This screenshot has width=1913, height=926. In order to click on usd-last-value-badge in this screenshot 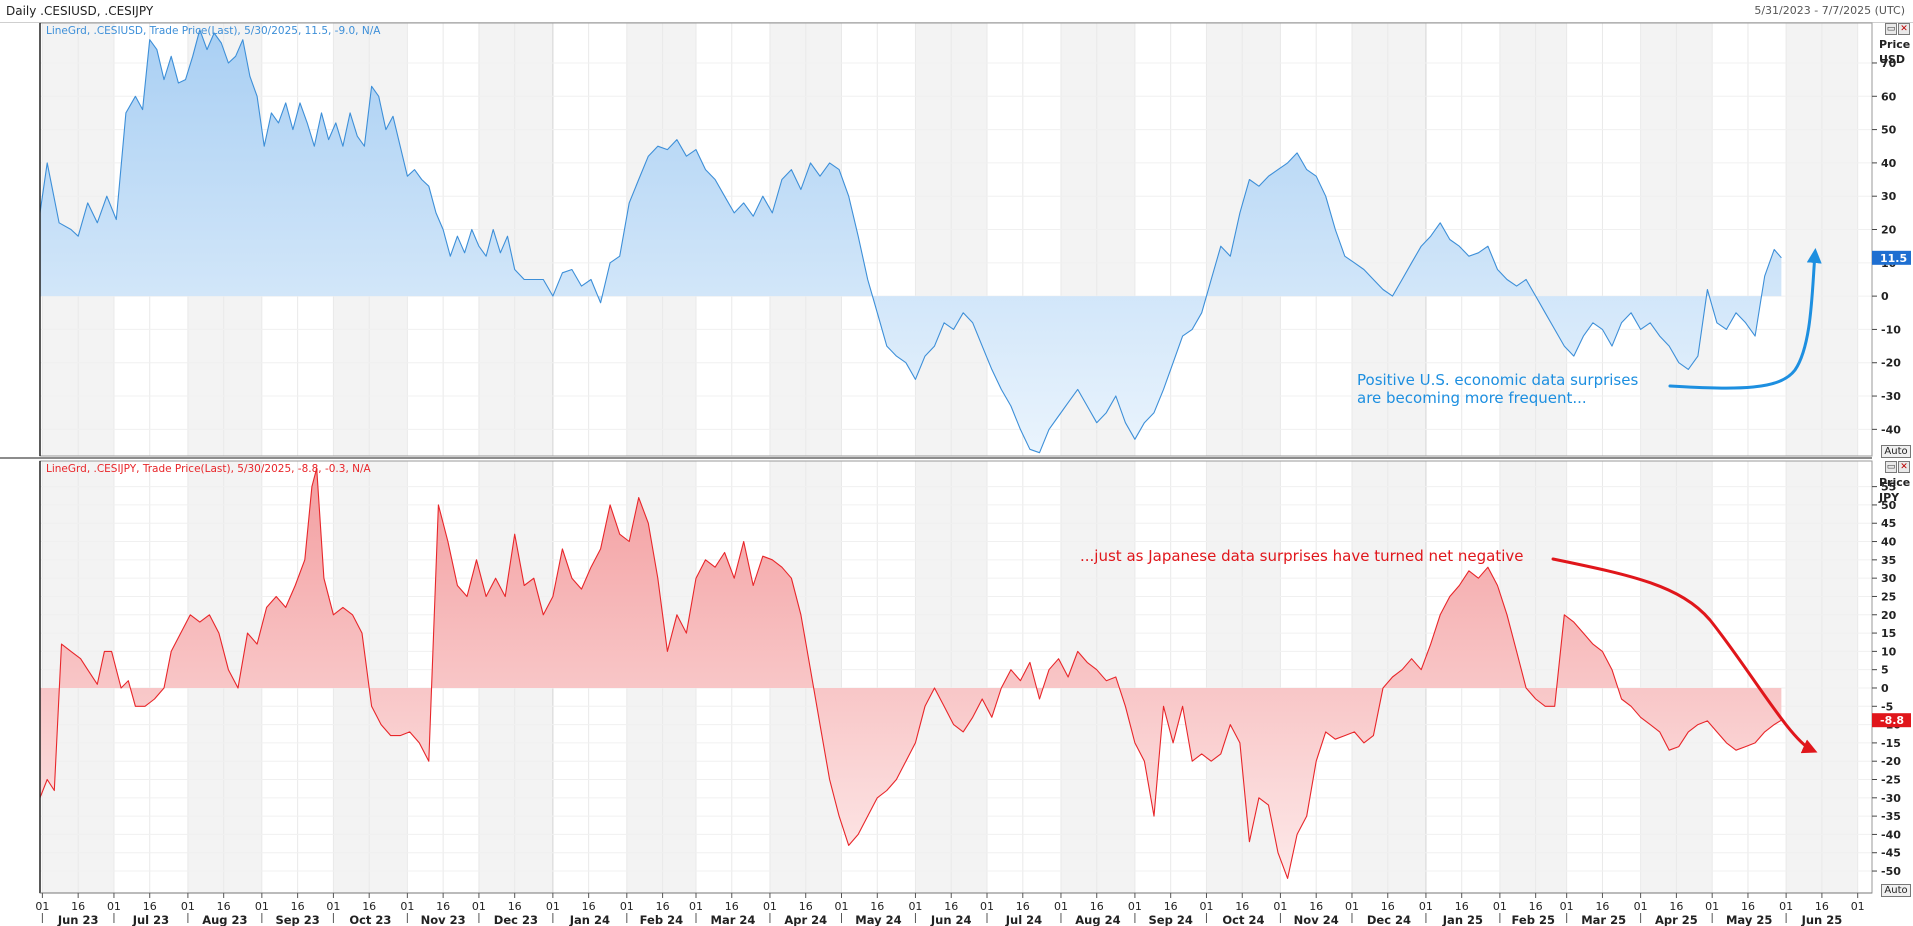, I will do `click(1891, 257)`.